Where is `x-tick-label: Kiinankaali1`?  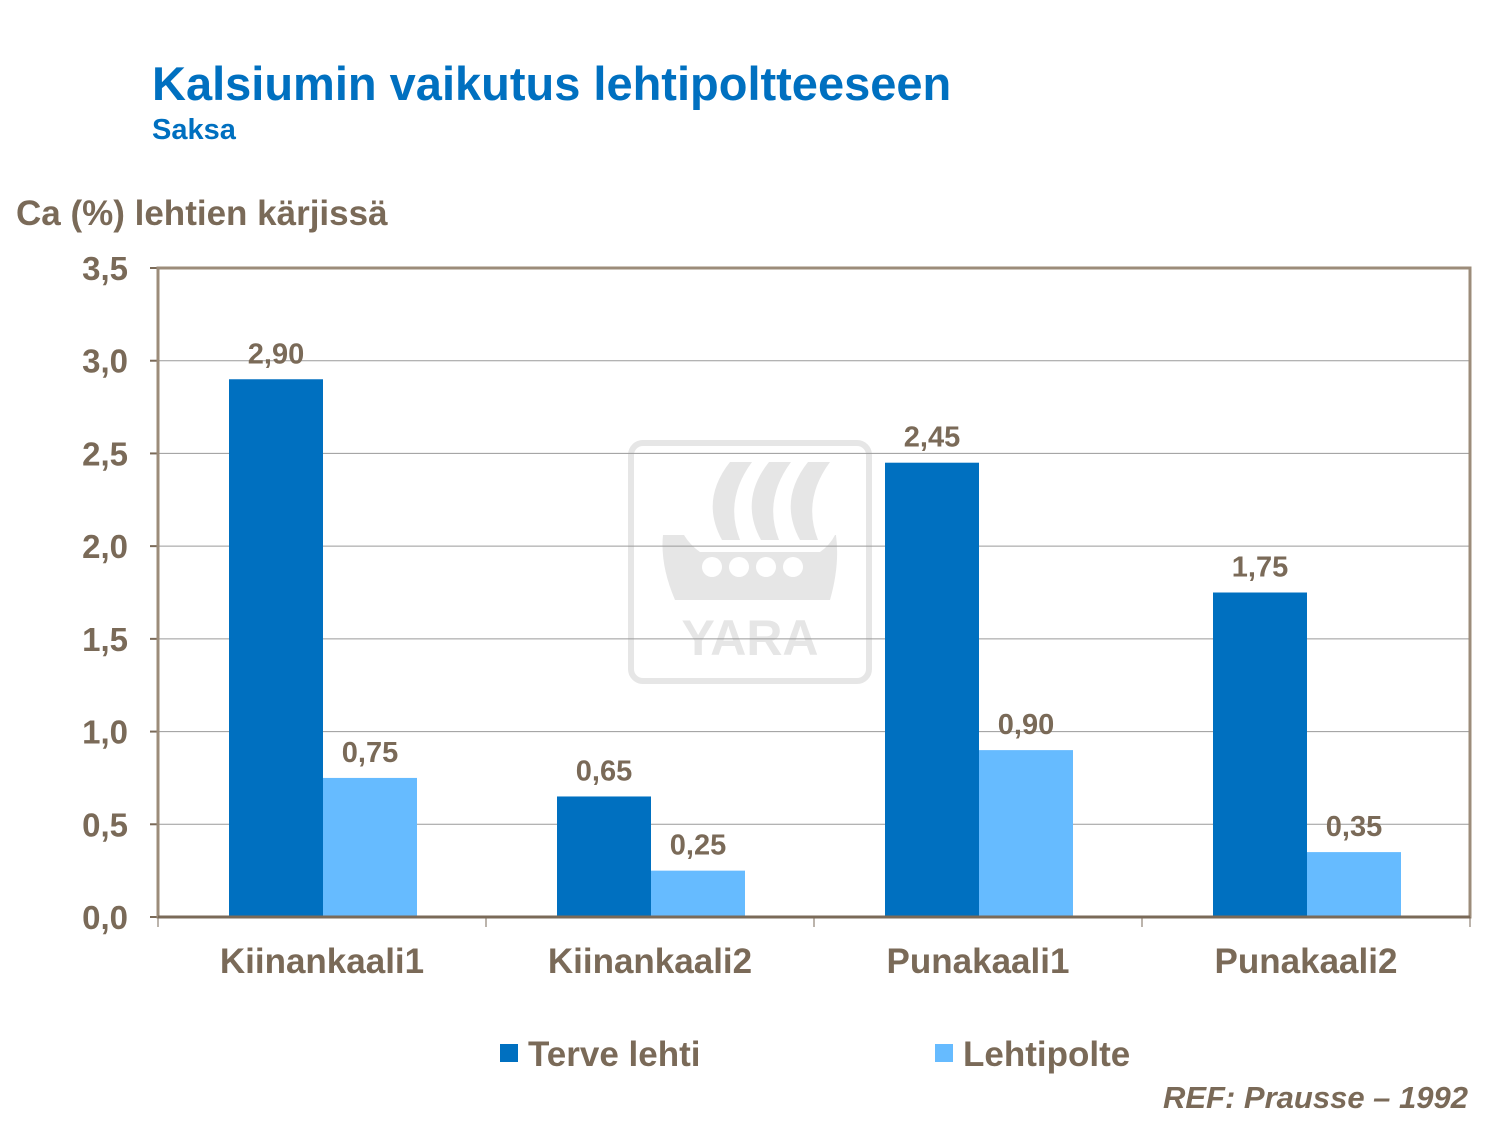 x-tick-label: Kiinankaali1 is located at coordinates (322, 961).